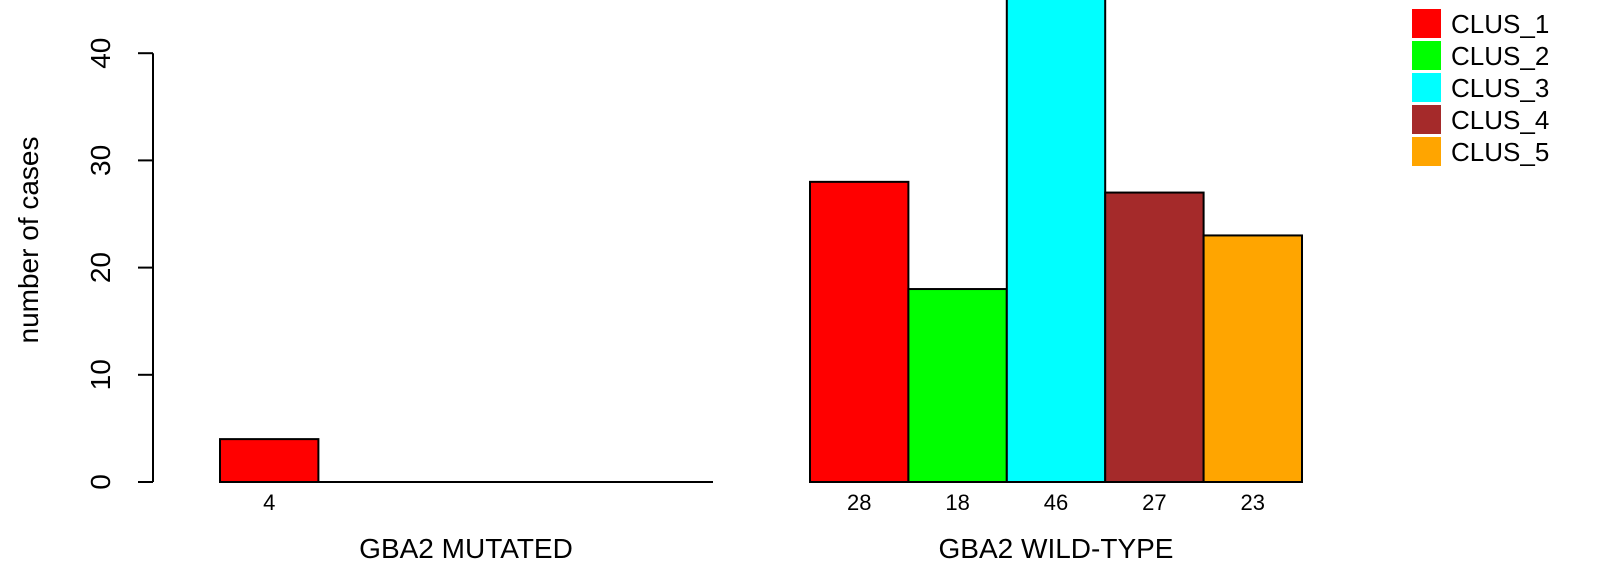 The height and width of the screenshot is (578, 1610). I want to click on group-label: GBA2 MUTATED, so click(466, 548).